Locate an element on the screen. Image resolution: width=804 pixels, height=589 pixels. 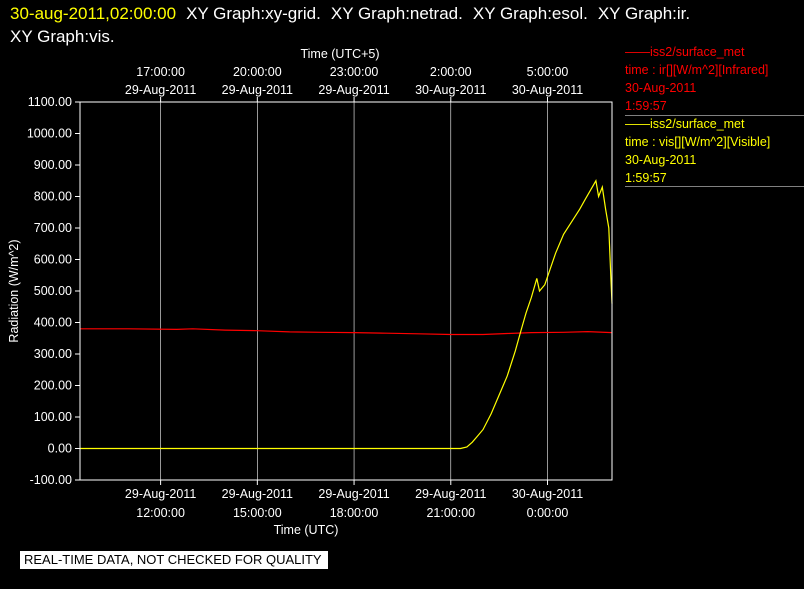
x-tick-time: 0:00:00 is located at coordinates (548, 513).